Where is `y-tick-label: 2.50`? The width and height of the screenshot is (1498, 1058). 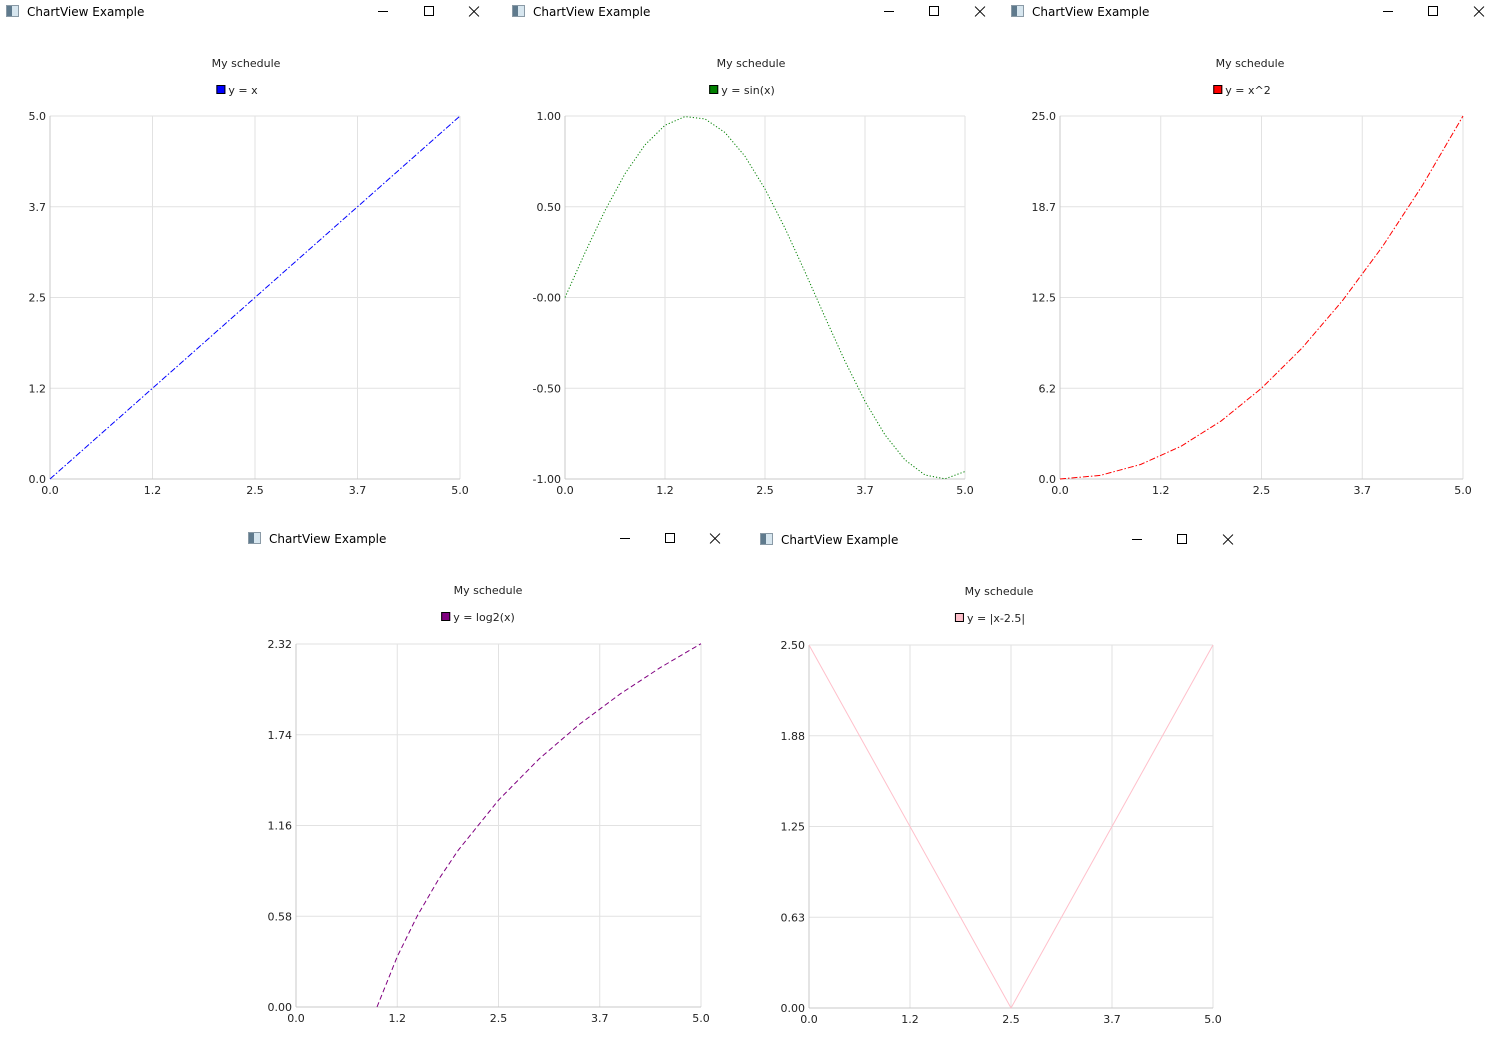
y-tick-label: 2.50 is located at coordinates (793, 645).